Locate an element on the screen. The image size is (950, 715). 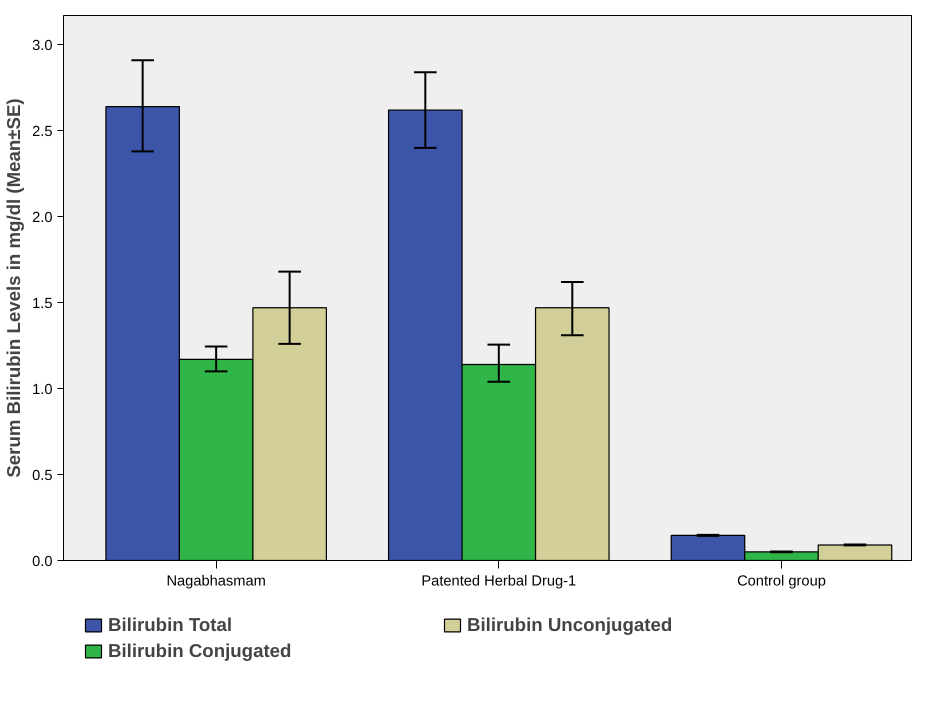
y-tick-label: 0.5 is located at coordinates (42, 476).